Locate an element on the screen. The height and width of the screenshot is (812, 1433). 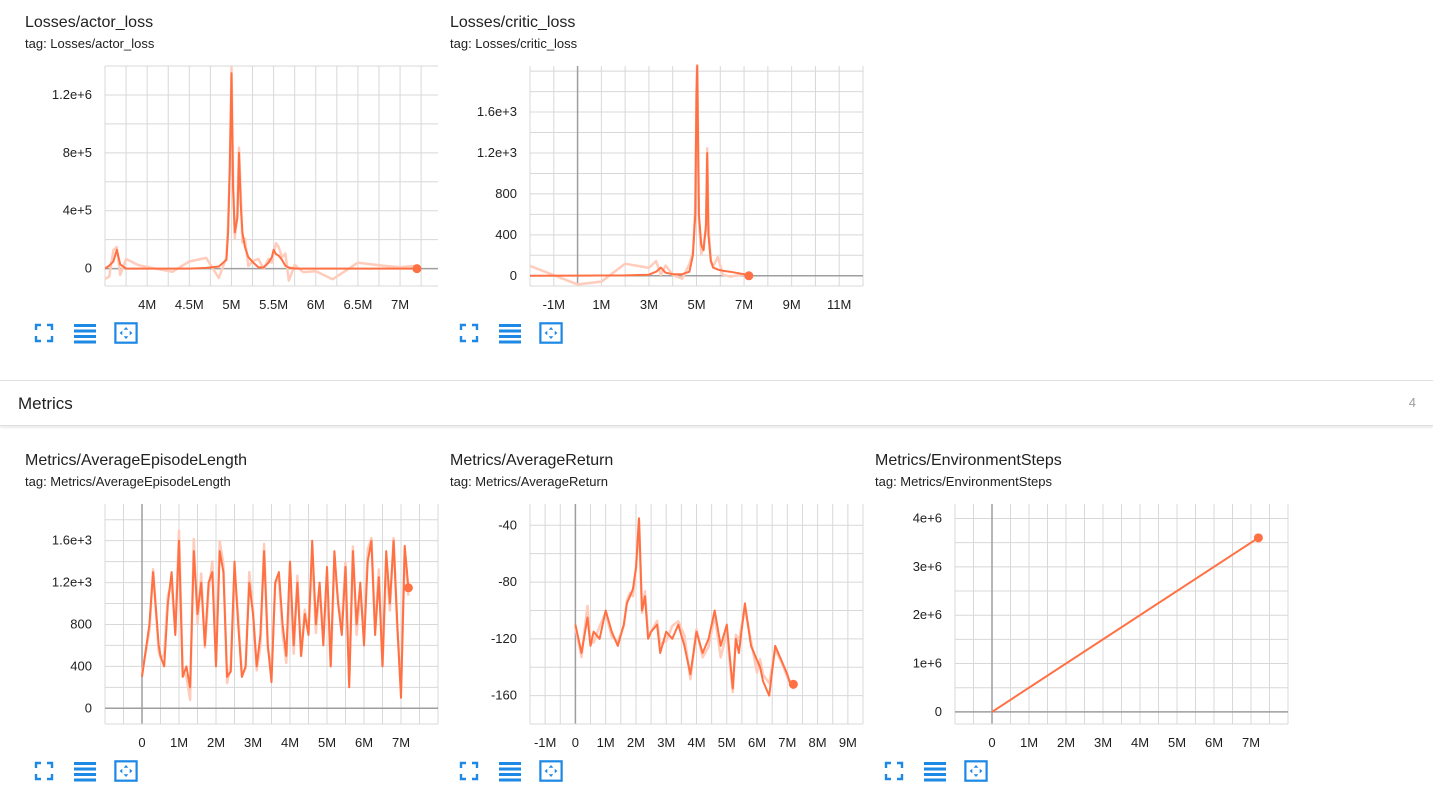
y-tick-label: 1e+6 is located at coordinates (927, 663).